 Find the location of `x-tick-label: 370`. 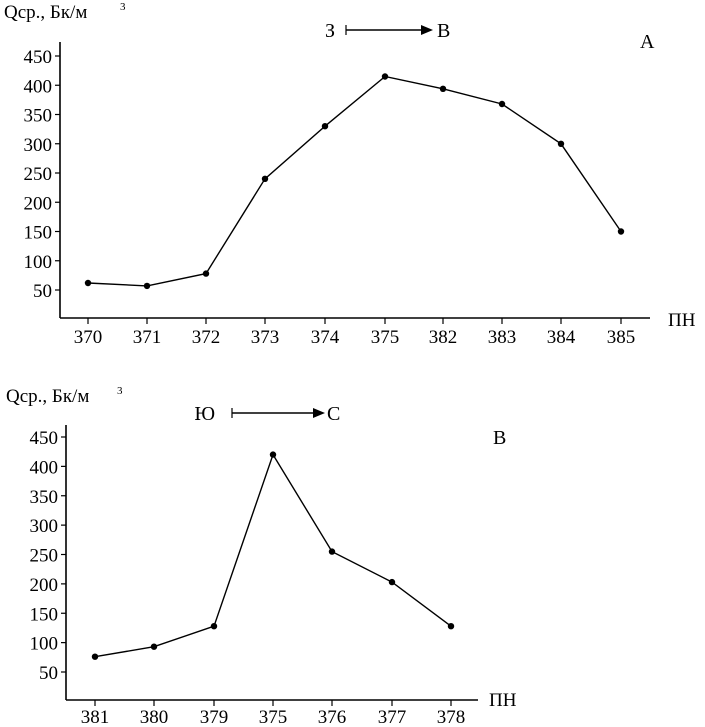

x-tick-label: 370 is located at coordinates (88, 337).